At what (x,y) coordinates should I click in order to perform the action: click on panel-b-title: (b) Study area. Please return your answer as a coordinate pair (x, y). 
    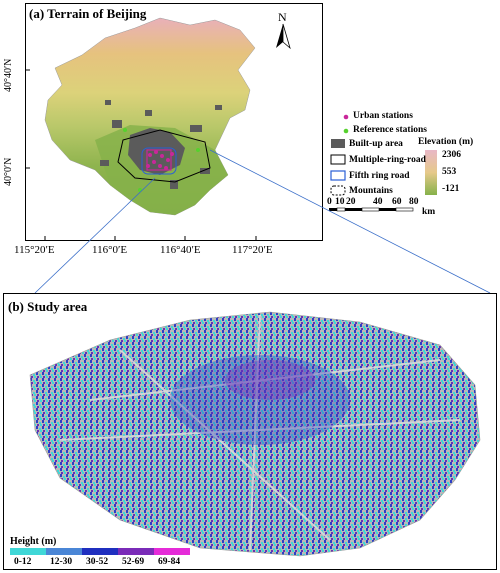
    Looking at the image, I should click on (48, 306).